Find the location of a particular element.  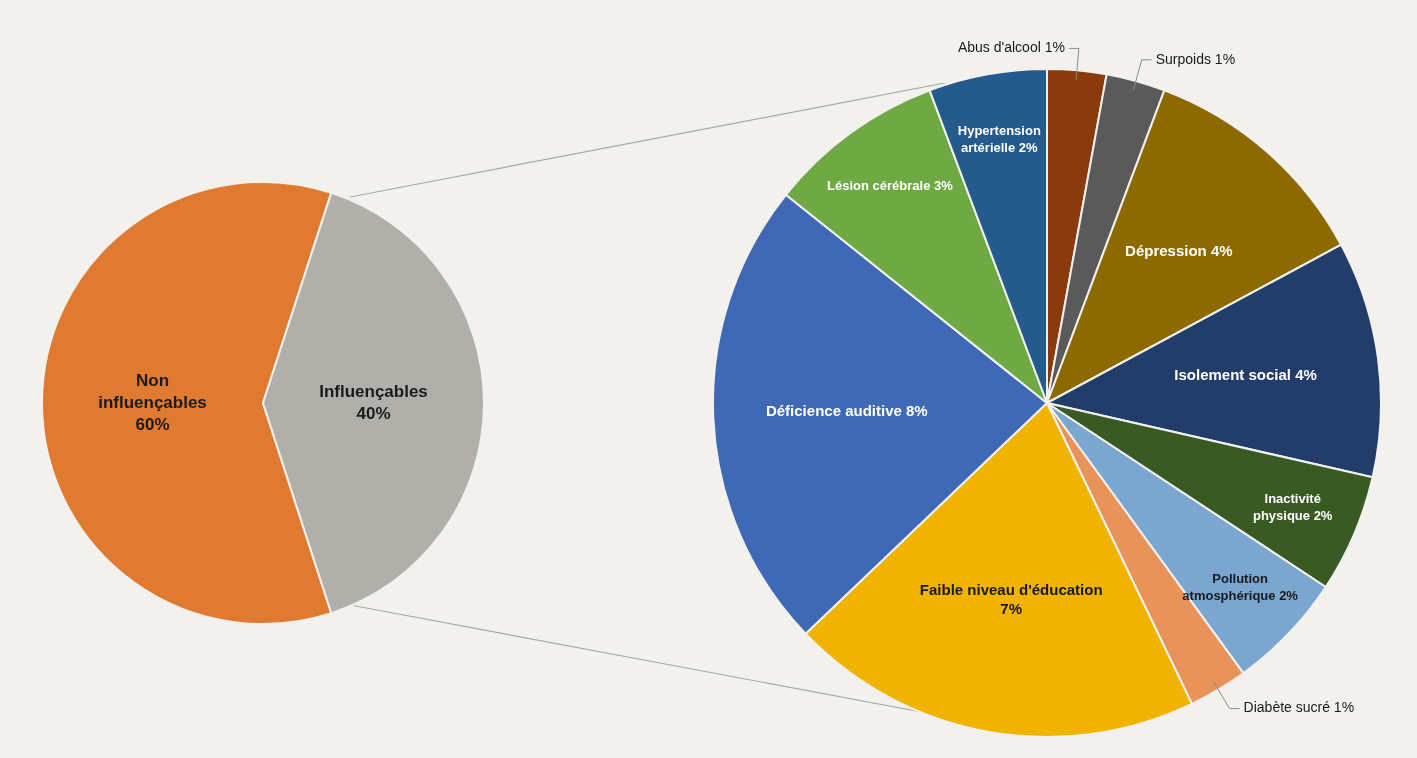

slice-label: Influençables is located at coordinates (373, 391).